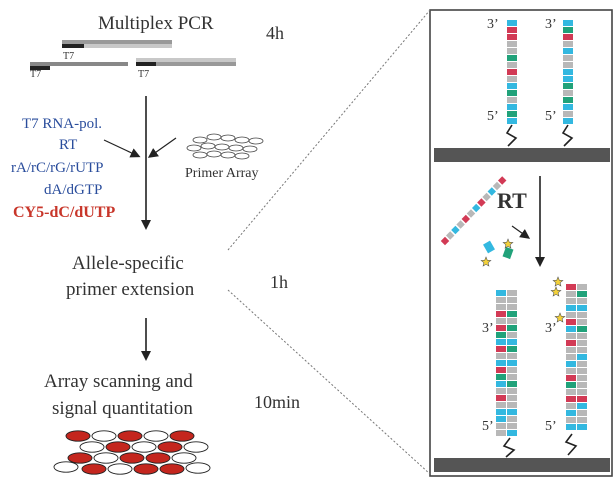  I want to click on t7-label-3: T7, so click(144, 74).